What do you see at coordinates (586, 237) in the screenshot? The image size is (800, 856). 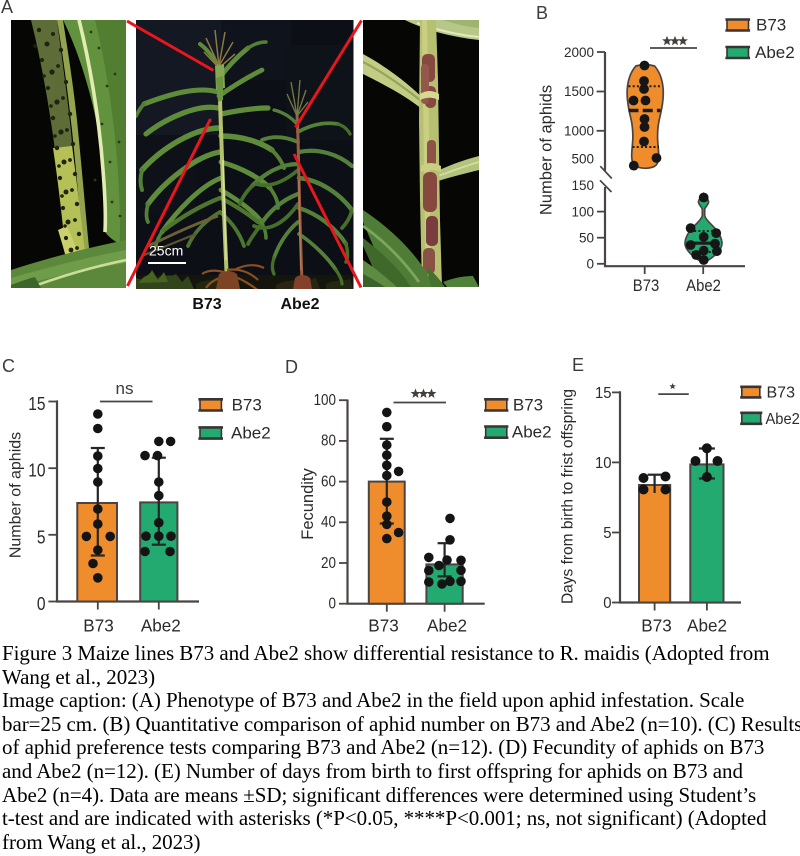 I see `svg-text: 50` at bounding box center [586, 237].